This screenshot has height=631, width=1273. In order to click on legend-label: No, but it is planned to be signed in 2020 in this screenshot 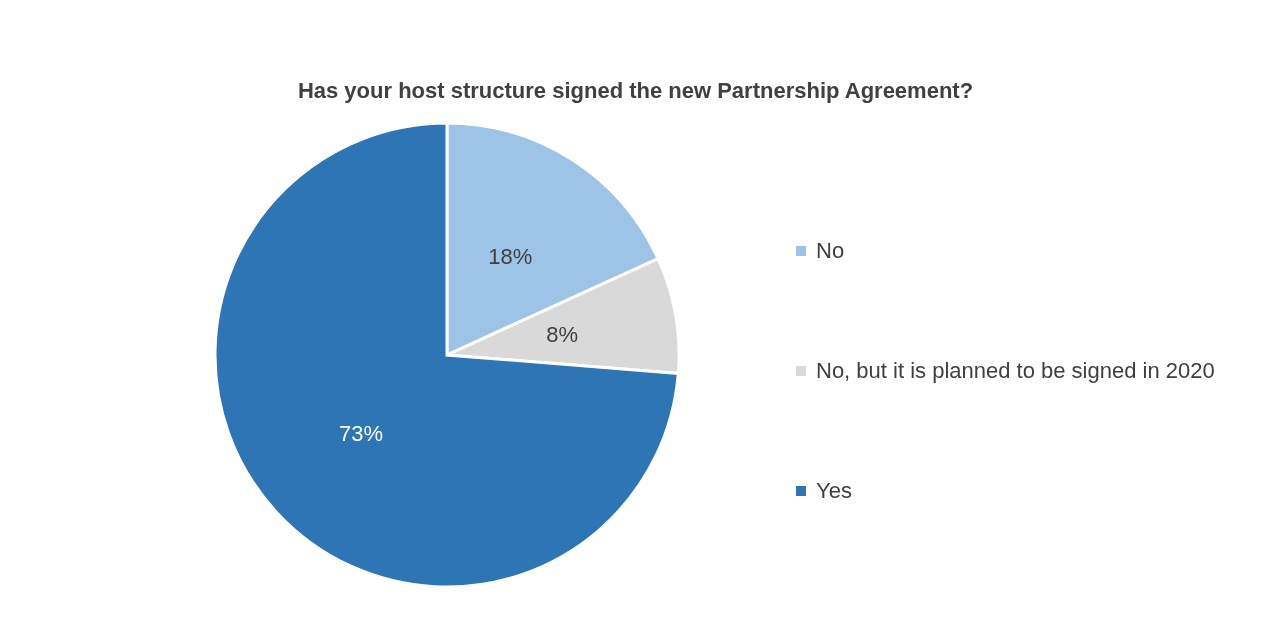, I will do `click(1015, 370)`.